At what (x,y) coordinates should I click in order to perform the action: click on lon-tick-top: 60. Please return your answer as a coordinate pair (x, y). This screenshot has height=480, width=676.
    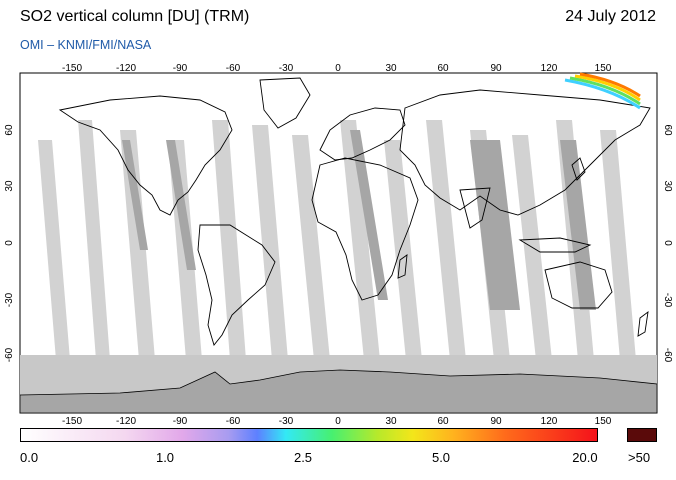
    Looking at the image, I should click on (443, 68).